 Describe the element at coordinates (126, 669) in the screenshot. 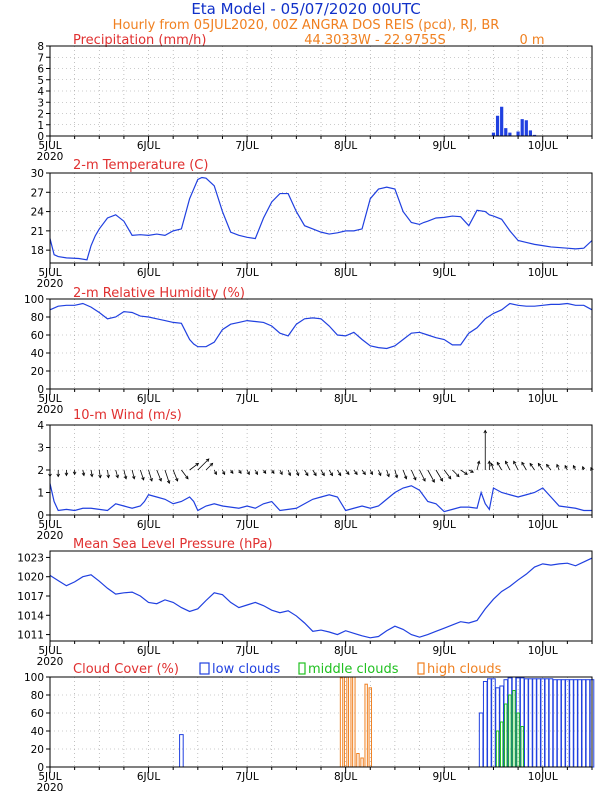

I see `cloud-title: Cloud Cover (%)` at that location.